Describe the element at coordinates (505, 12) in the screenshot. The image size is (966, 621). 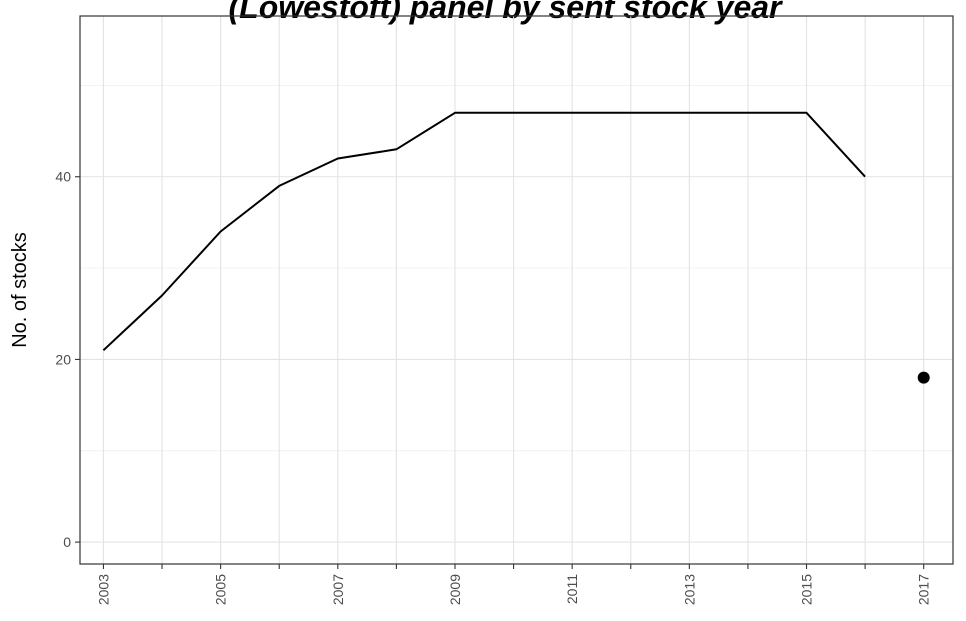
I see `chart-title: (Lowestoft) panel by sent stock year` at that location.